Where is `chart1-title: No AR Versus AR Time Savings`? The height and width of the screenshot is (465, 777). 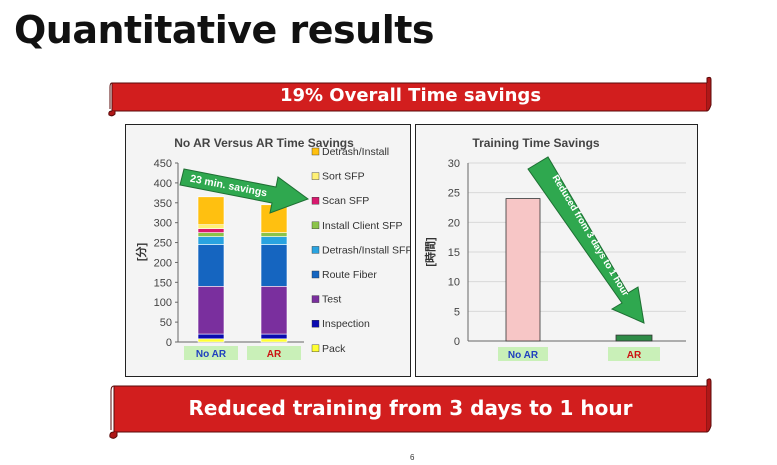 chart1-title: No AR Versus AR Time Savings is located at coordinates (264, 143).